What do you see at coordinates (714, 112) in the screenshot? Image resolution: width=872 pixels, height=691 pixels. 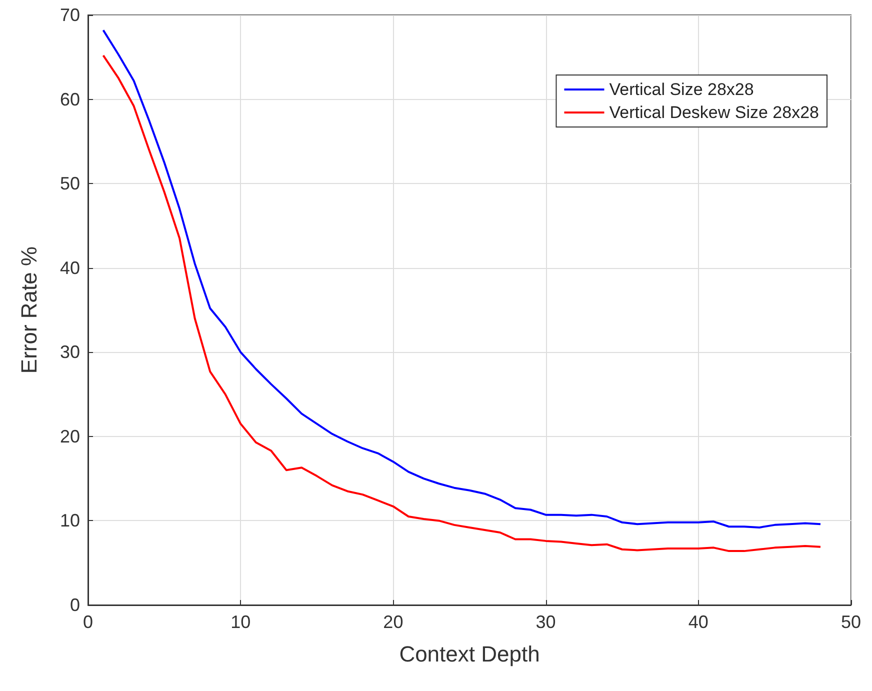 I see `legend-label: Vertical Deskew Size 28x28` at bounding box center [714, 112].